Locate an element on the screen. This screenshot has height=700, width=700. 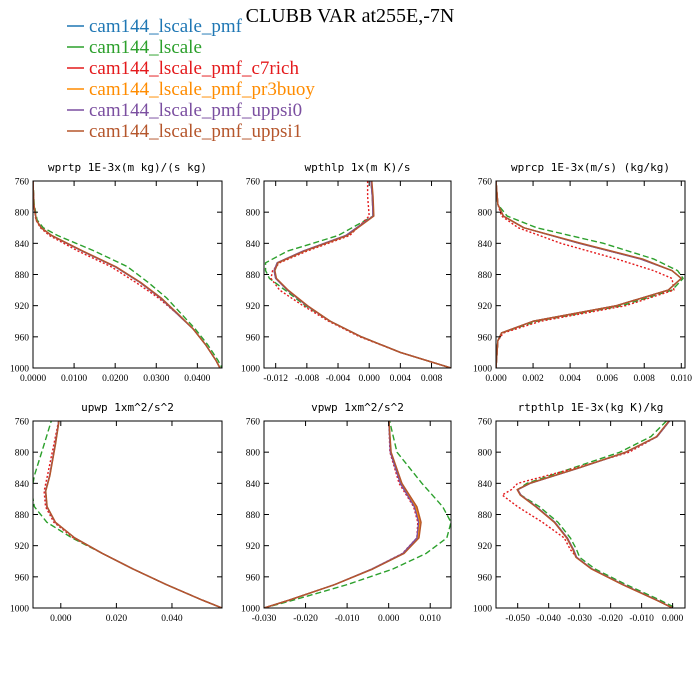
x-tick-label: -0.012 is located at coordinates (275, 379).